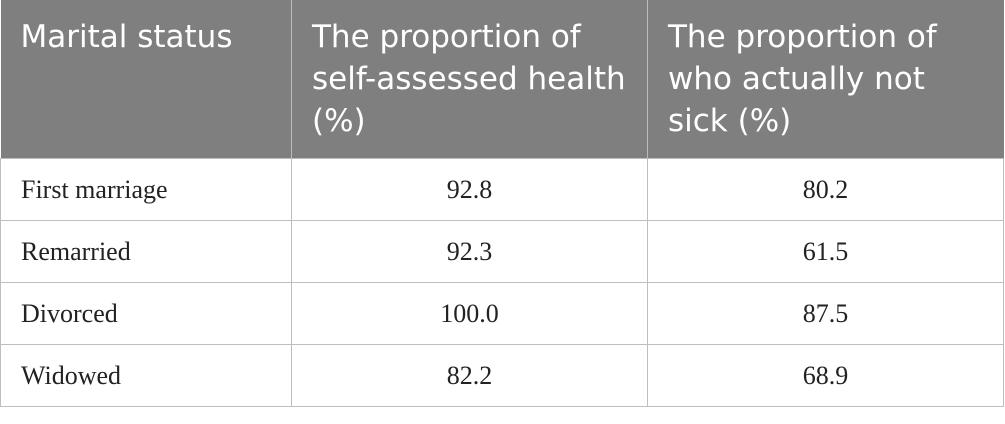  I want to click on value-cell: 100.0, so click(469, 313).